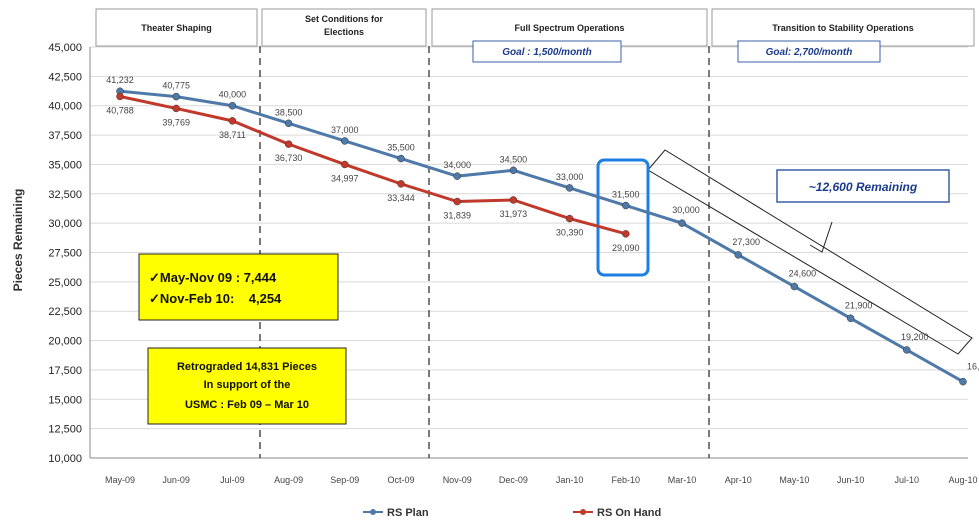 This screenshot has width=979, height=523. What do you see at coordinates (65, 400) in the screenshot?
I see `y-tick-label: 15,000` at bounding box center [65, 400].